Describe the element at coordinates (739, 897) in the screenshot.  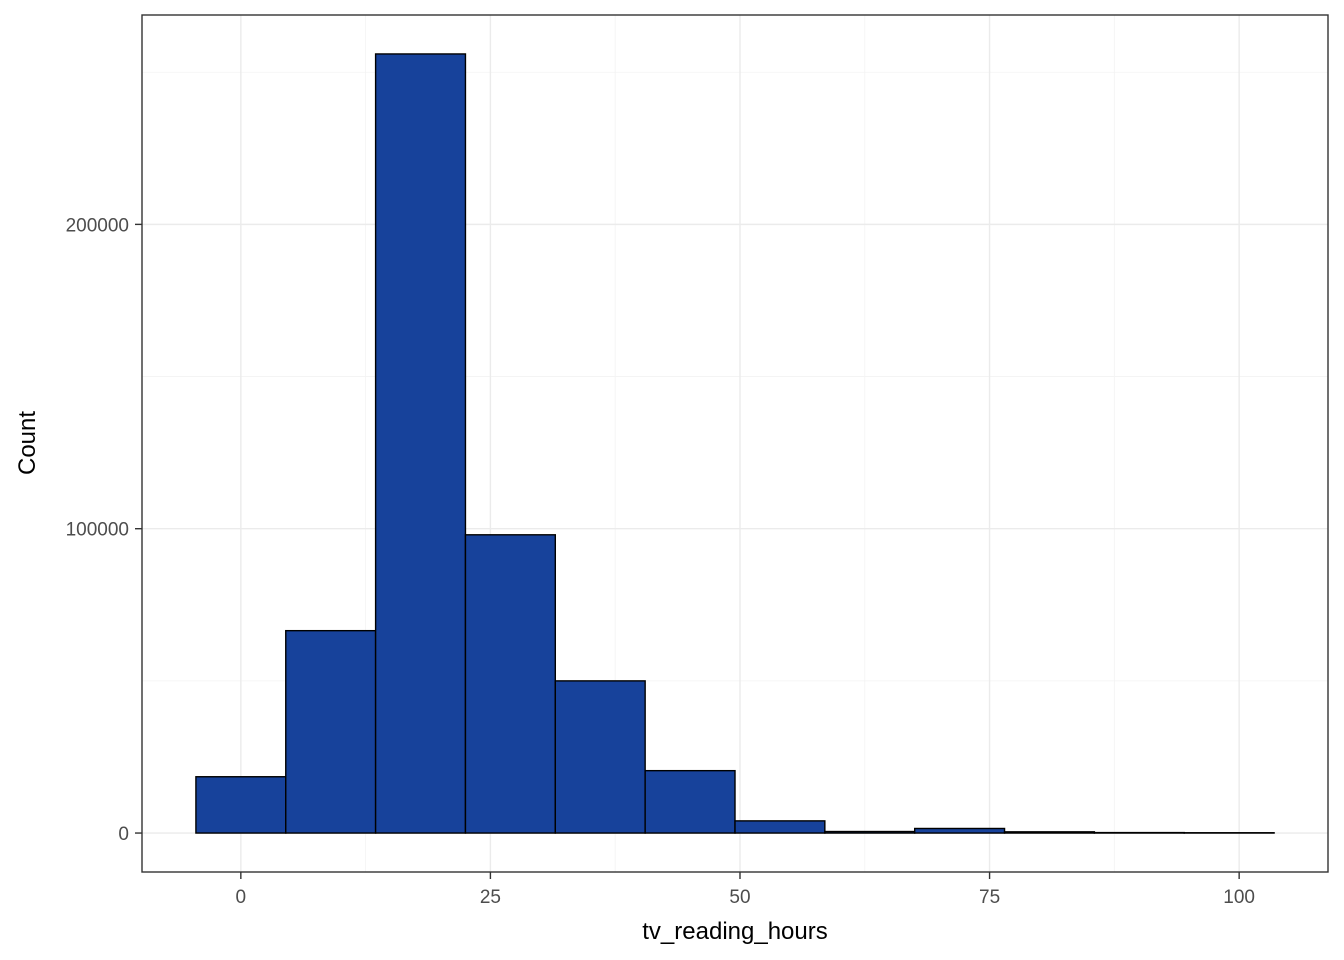
I see `x-tick-label: 50` at that location.